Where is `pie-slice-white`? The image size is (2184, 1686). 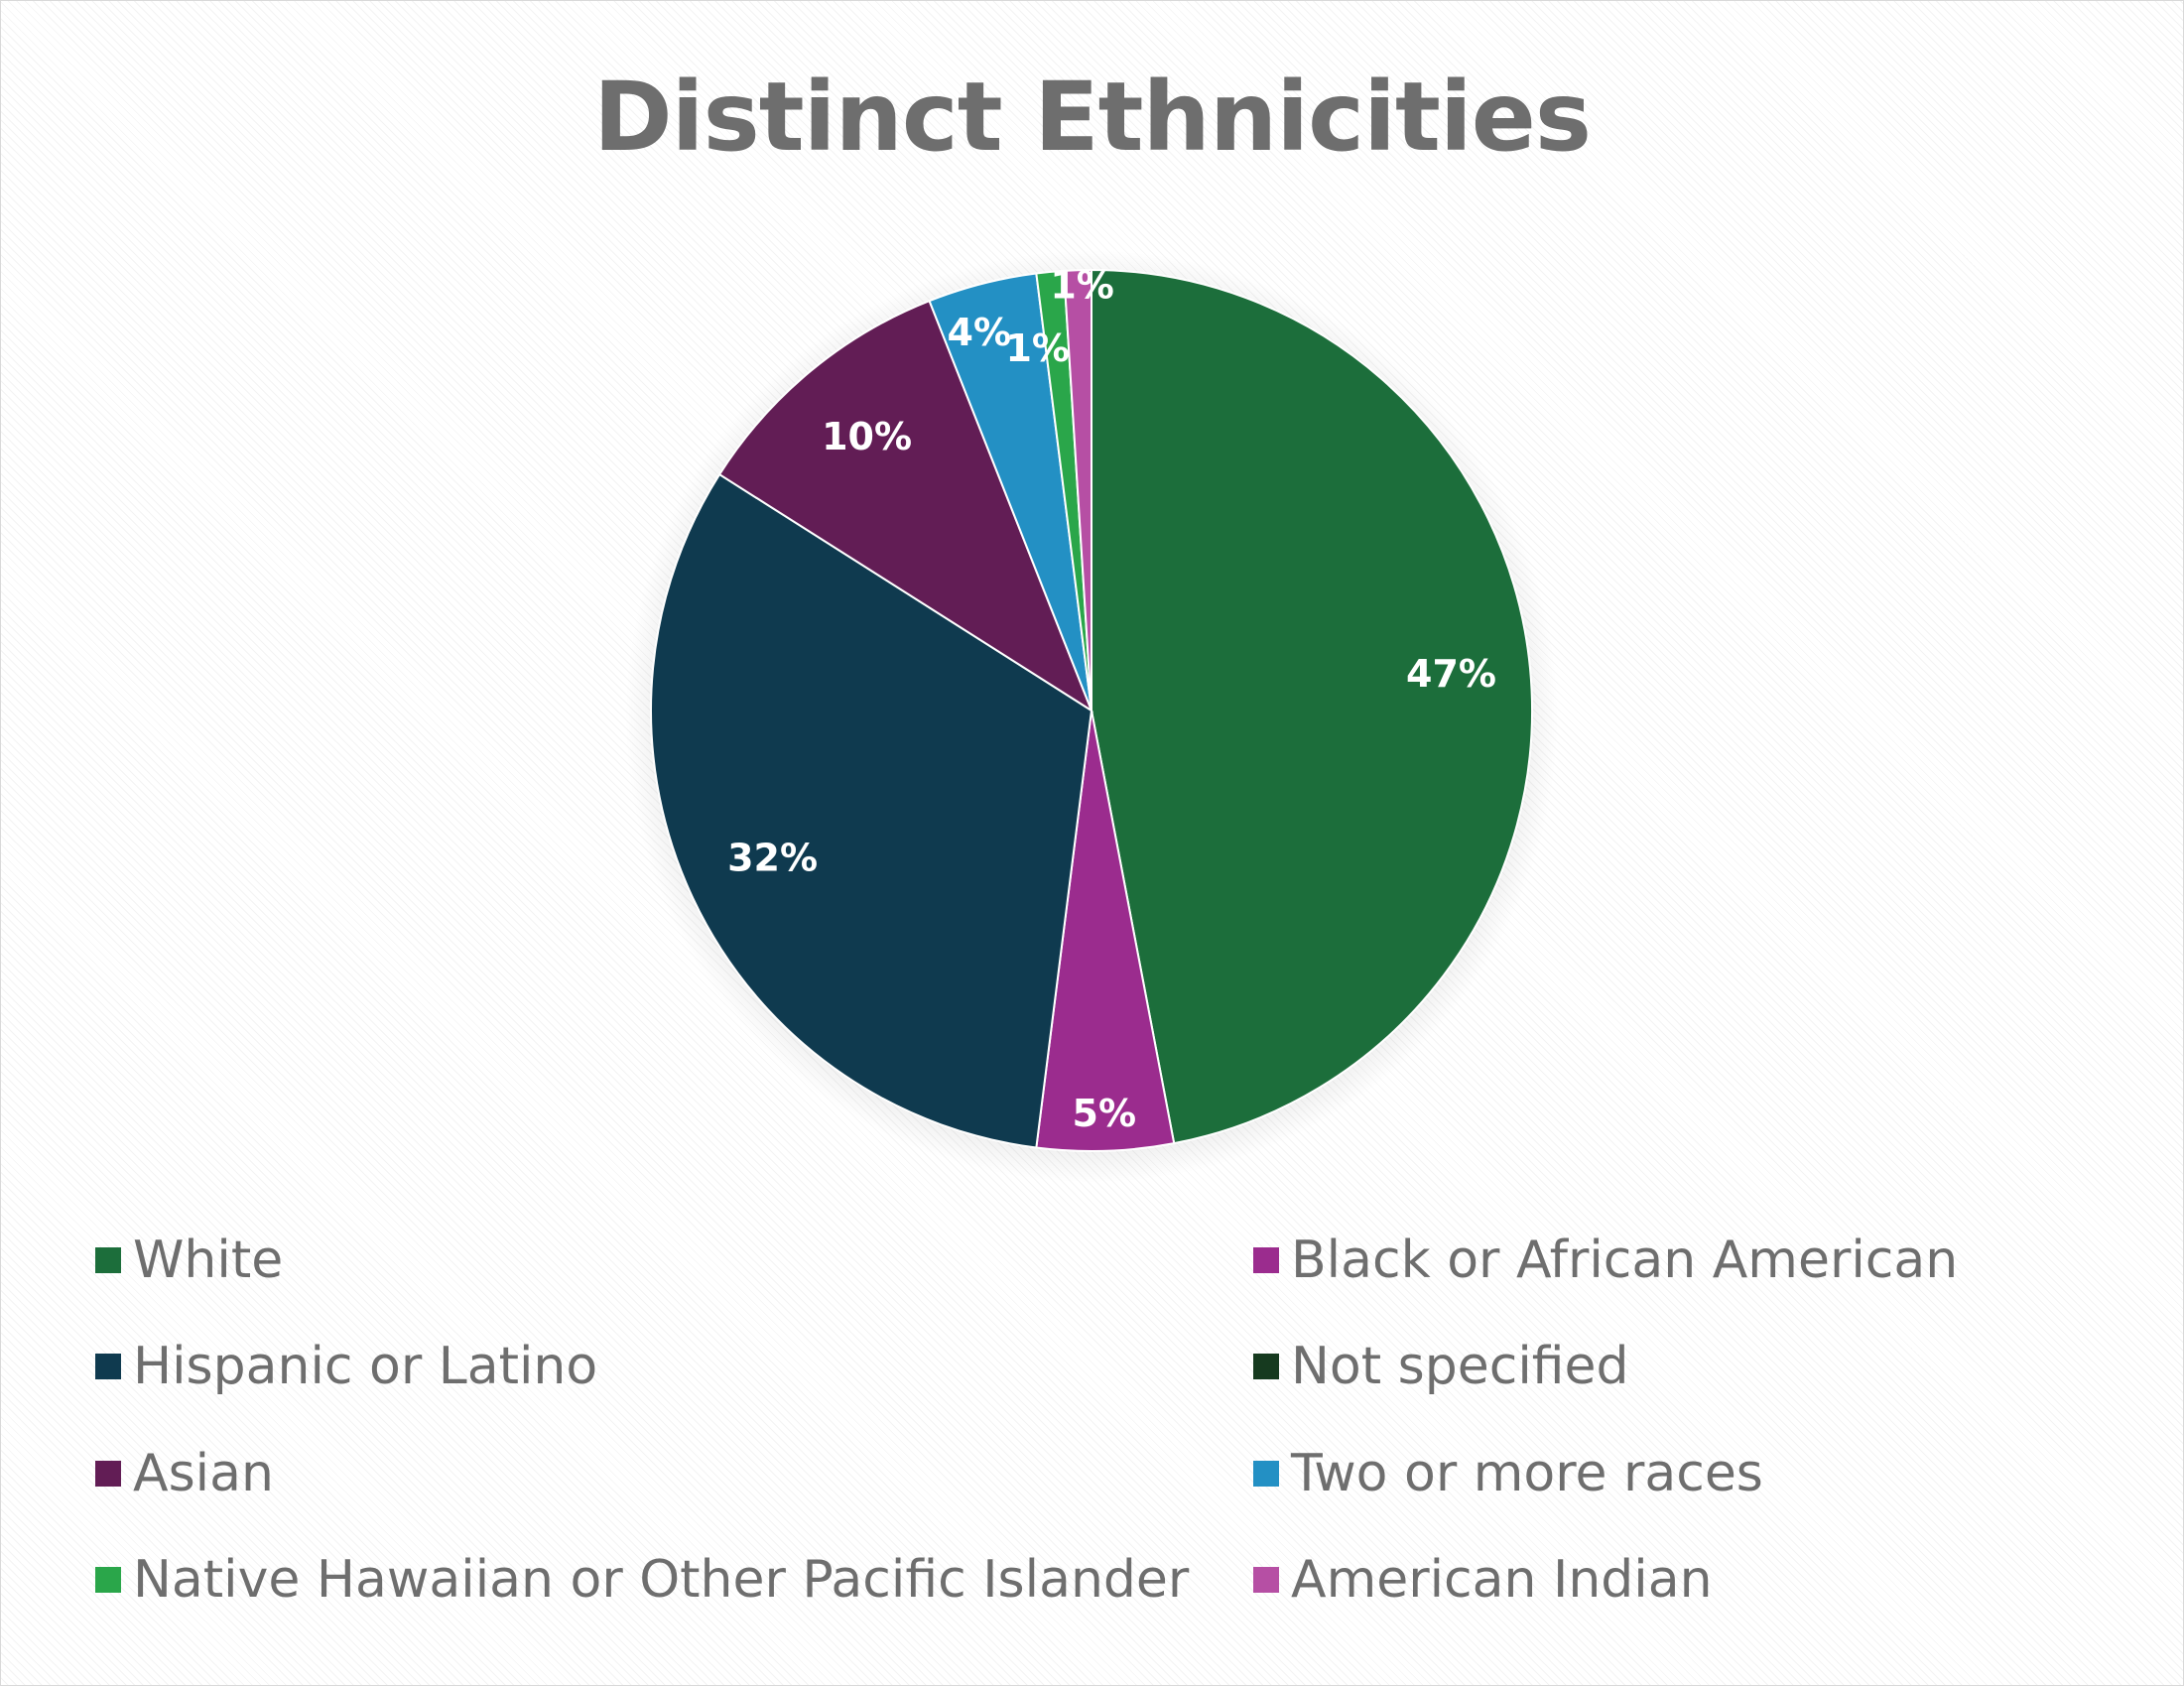 pie-slice-white is located at coordinates (1312, 706).